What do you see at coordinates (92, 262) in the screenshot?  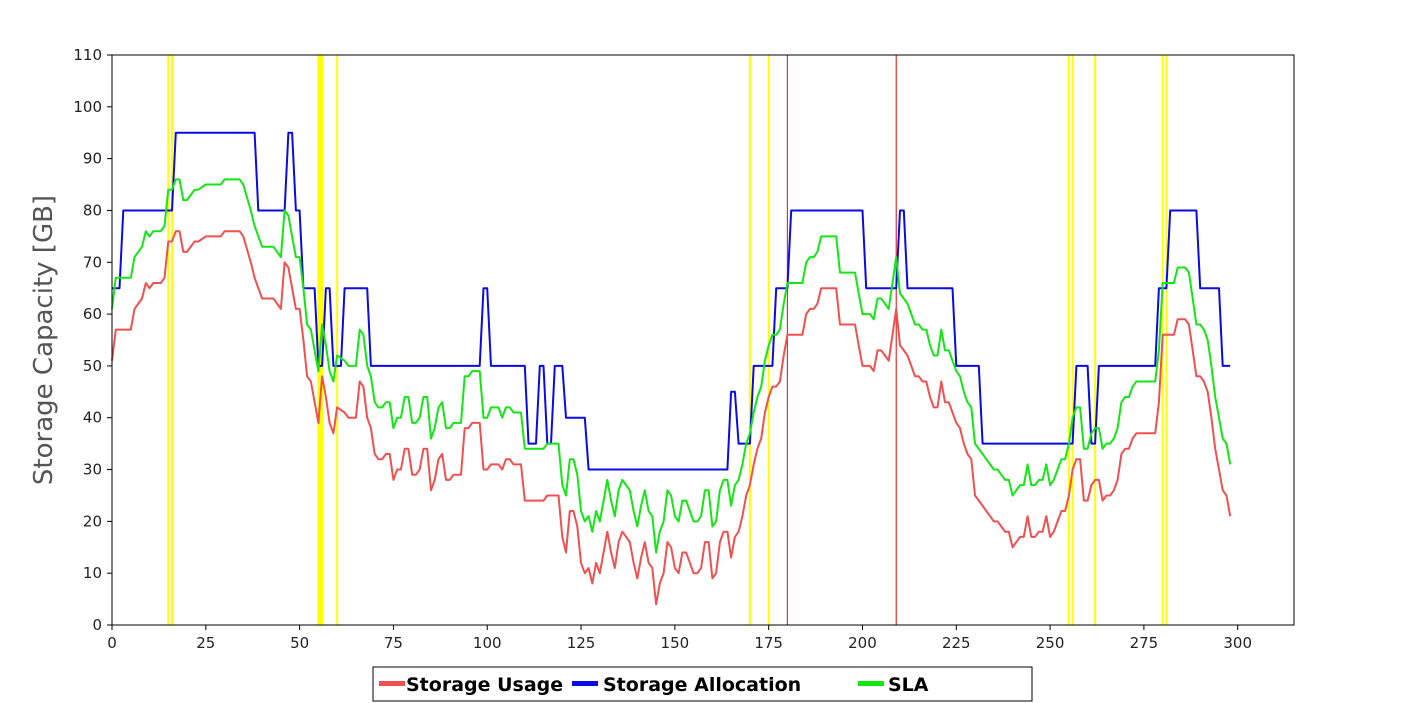 I see `y-tick-label: 70` at bounding box center [92, 262].